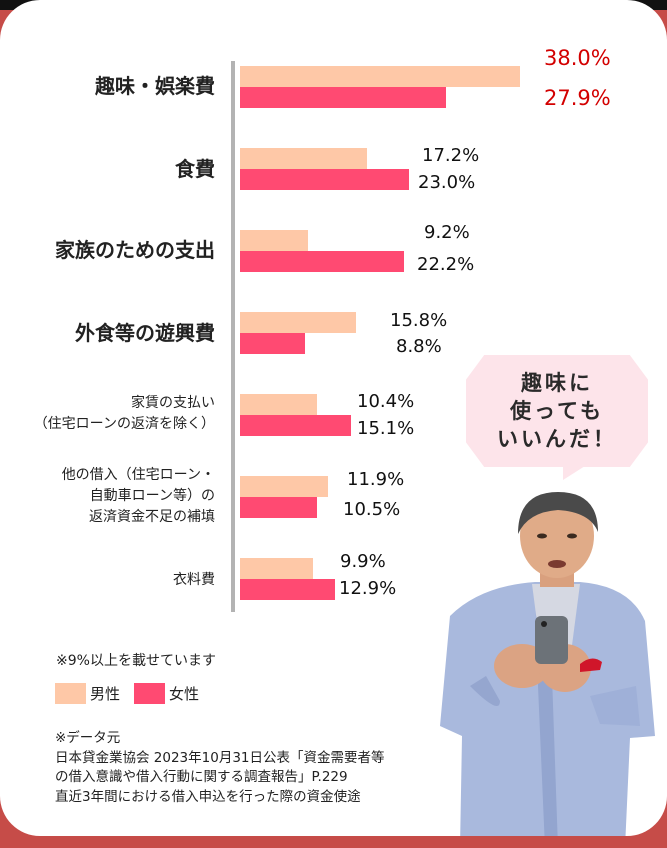 Image resolution: width=667 pixels, height=848 pixels. Describe the element at coordinates (372, 509) in the screenshot. I see `value-female-other-loans: 10.5%` at that location.